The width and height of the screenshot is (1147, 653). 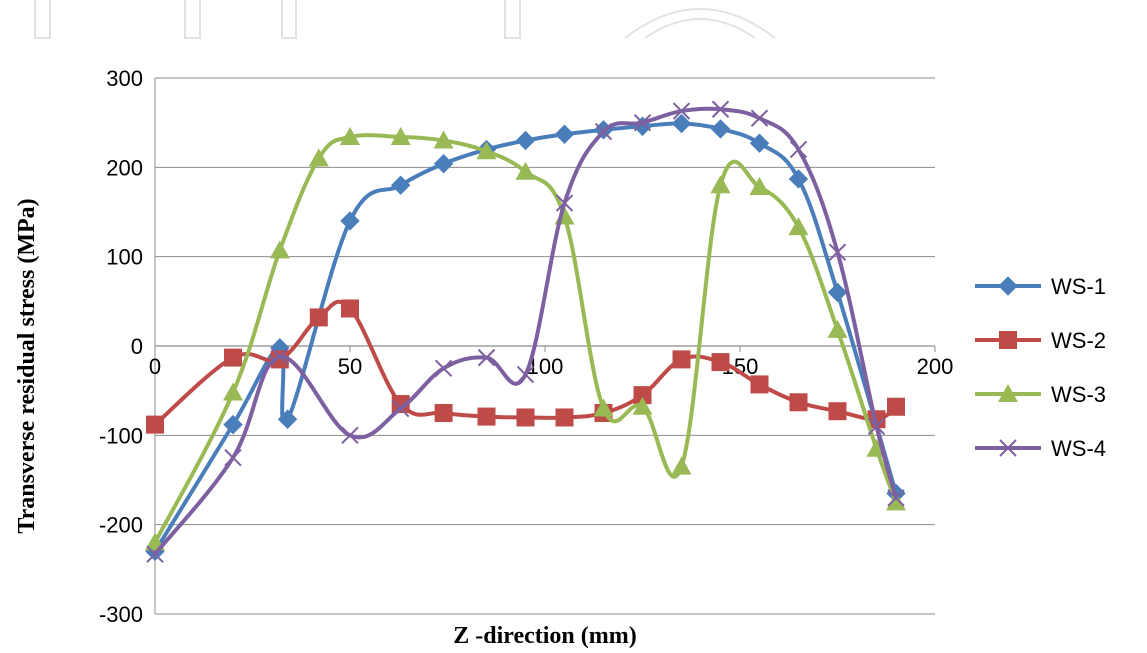 I want to click on y-tick-label: -200, so click(x=121, y=525).